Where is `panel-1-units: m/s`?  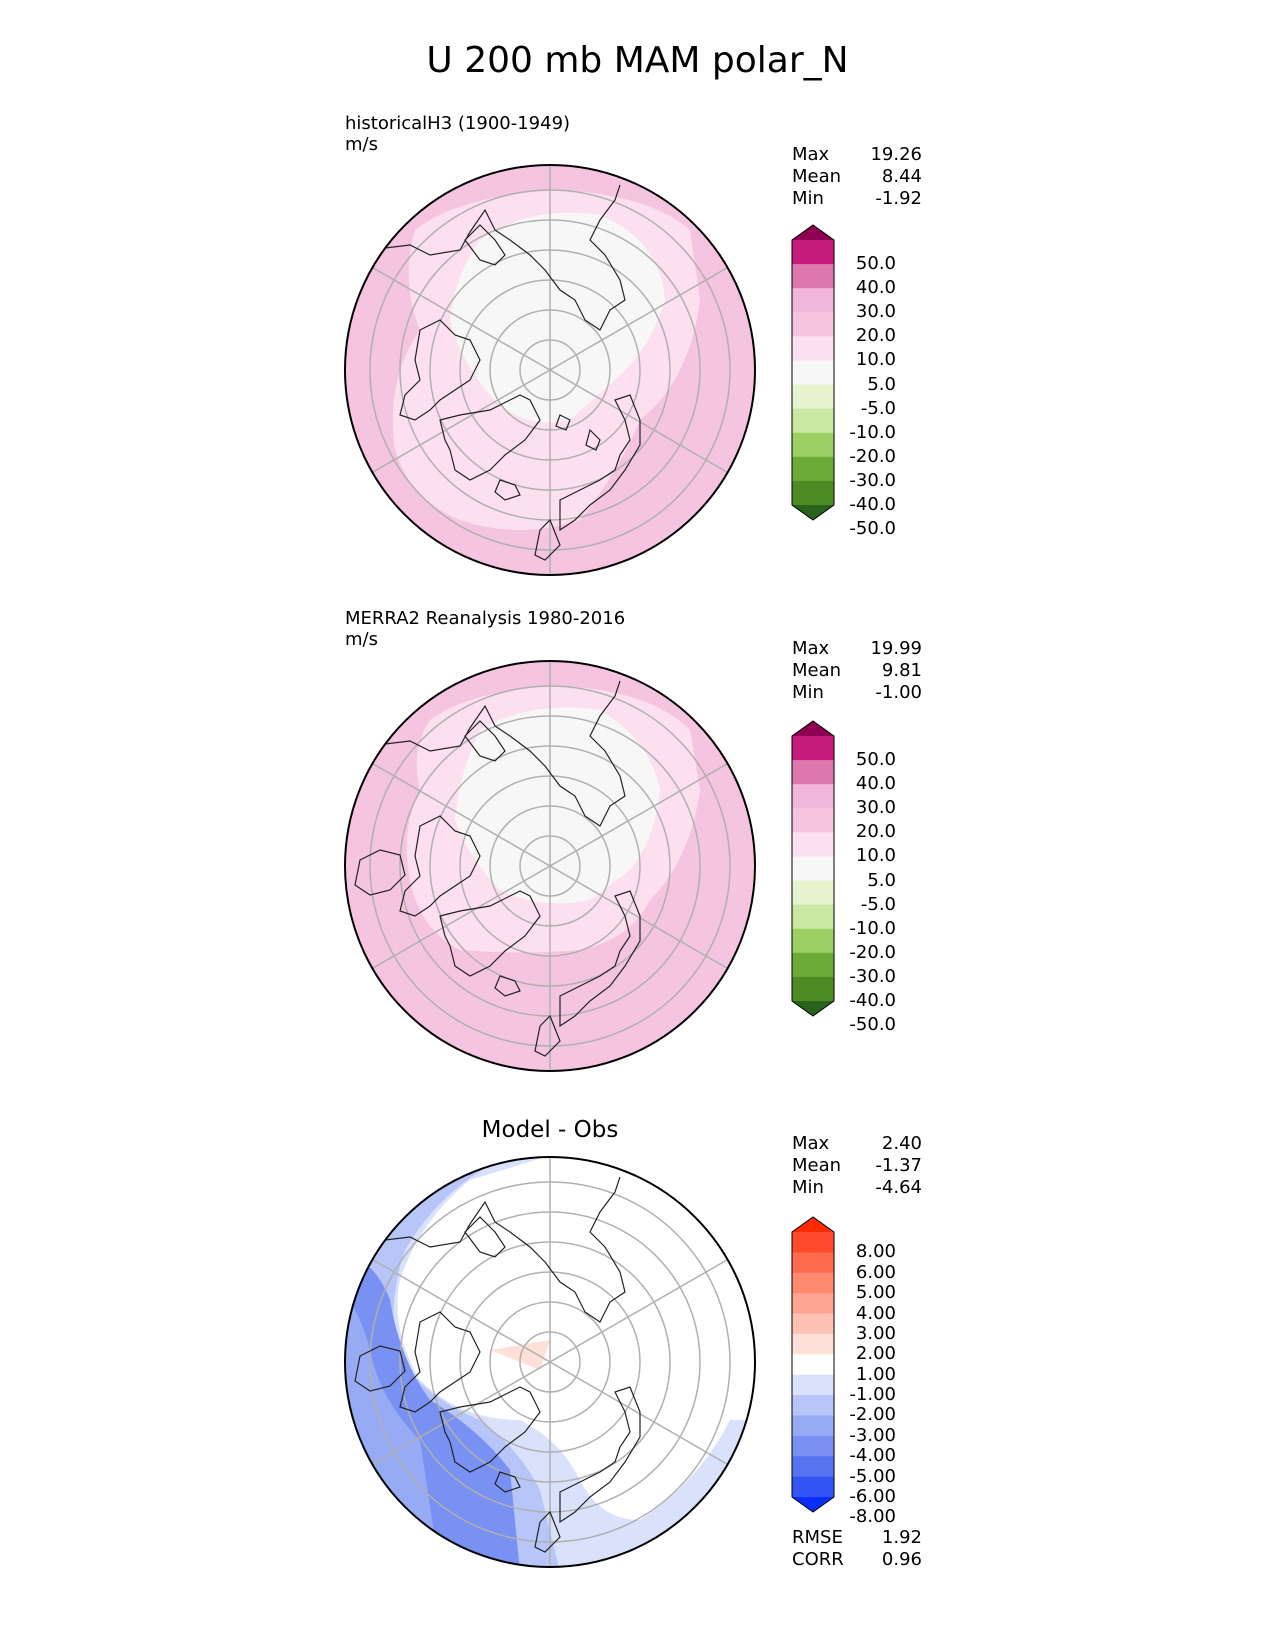 panel-1-units: m/s is located at coordinates (361, 144).